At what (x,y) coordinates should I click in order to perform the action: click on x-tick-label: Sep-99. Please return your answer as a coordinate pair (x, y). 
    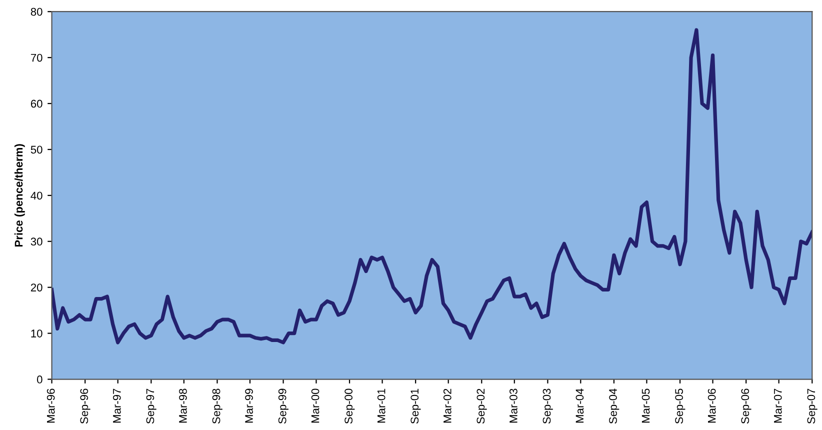
    Looking at the image, I should click on (283, 406).